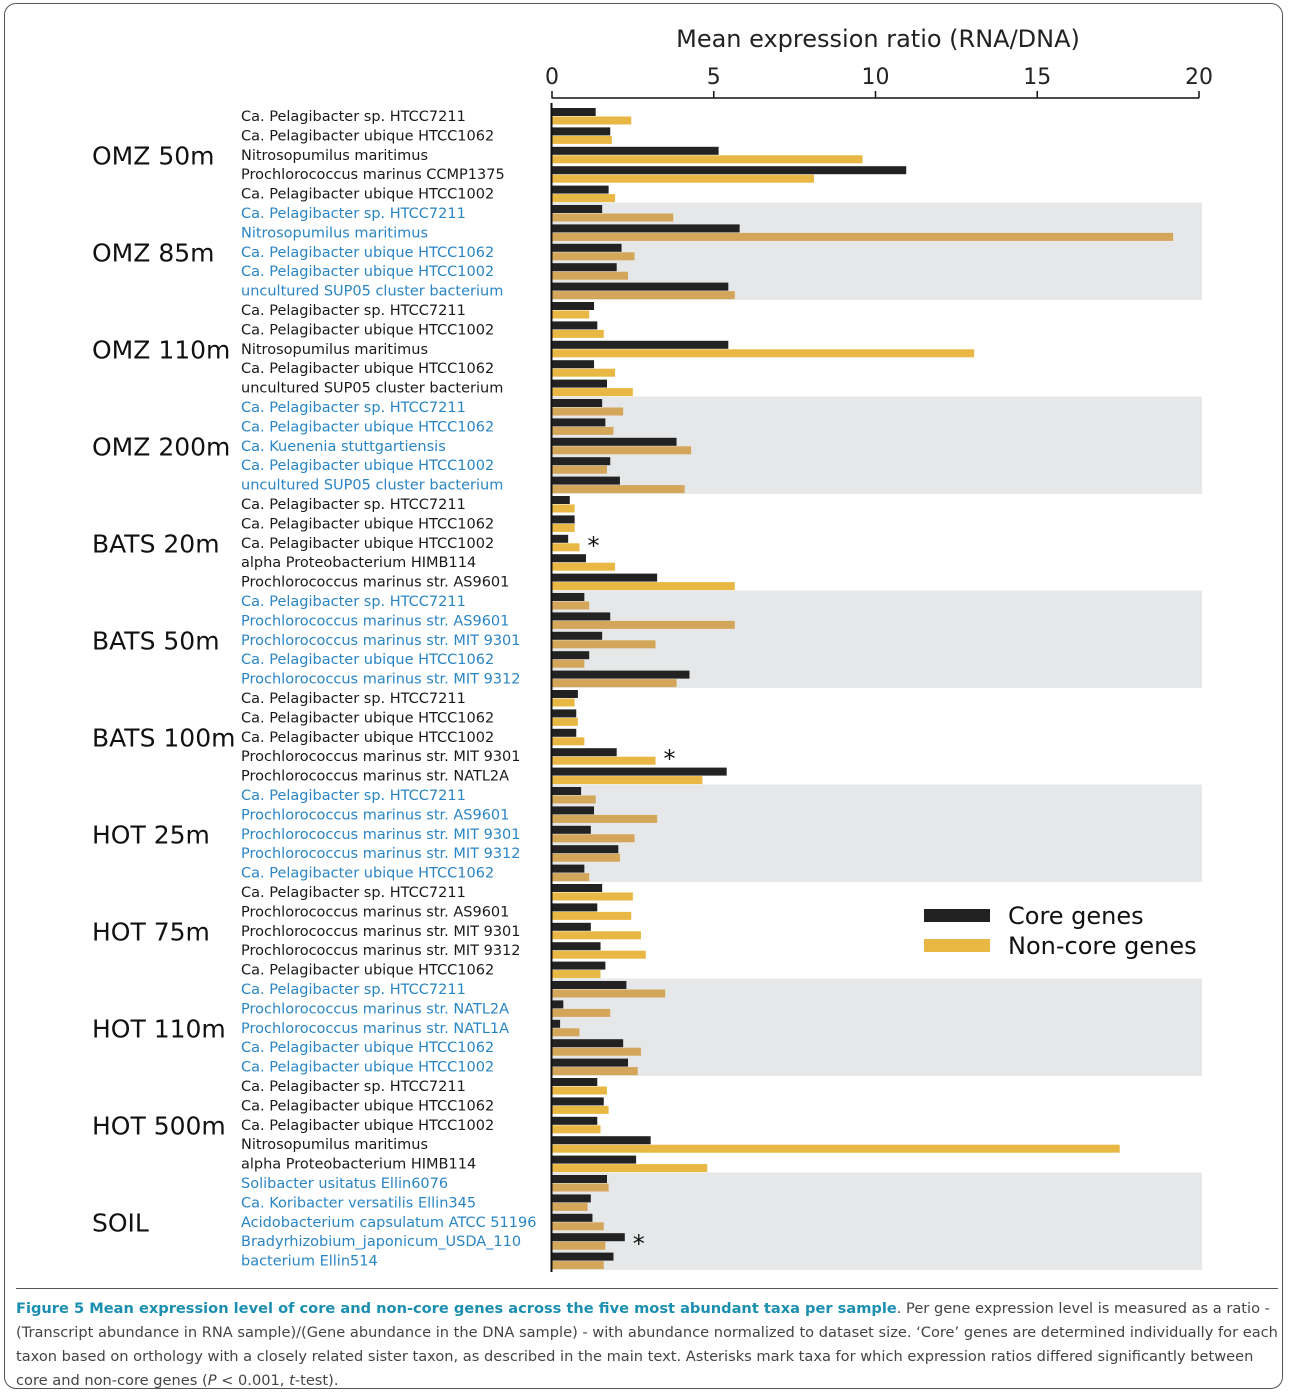  I want to click on taxon-label: Bradyrhizobium_japonicum_USDA_110, so click(381, 1242).